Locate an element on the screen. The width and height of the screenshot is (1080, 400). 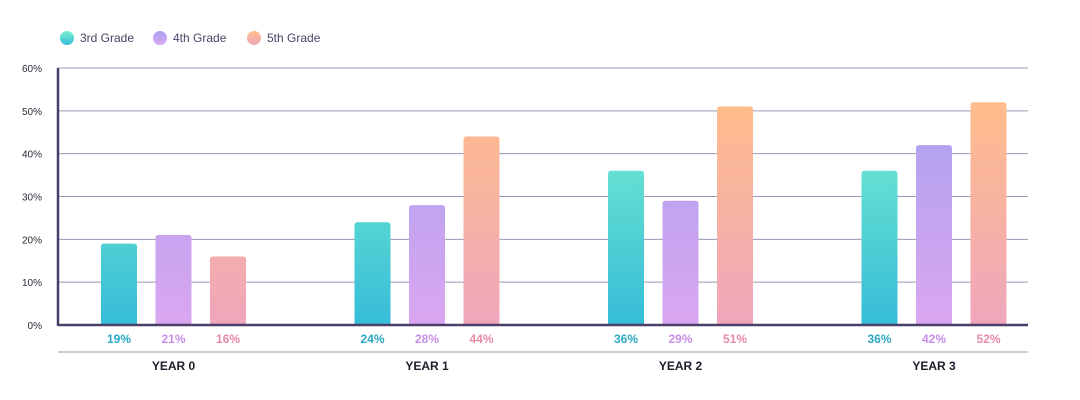
value-label-year-3-4th-grade: 42% is located at coordinates (934, 339).